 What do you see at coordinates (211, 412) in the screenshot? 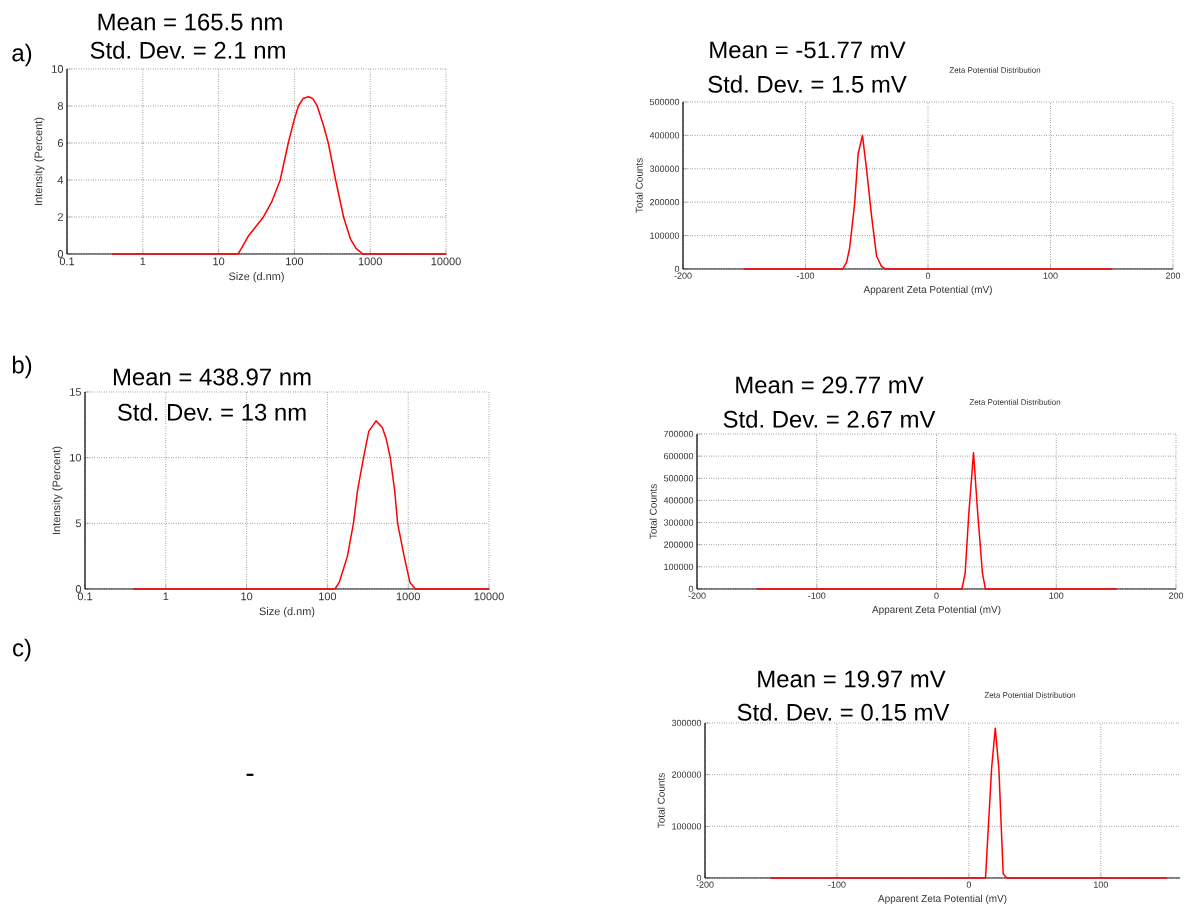
I see `annotation: Std. Dev. = 13 nm` at bounding box center [211, 412].